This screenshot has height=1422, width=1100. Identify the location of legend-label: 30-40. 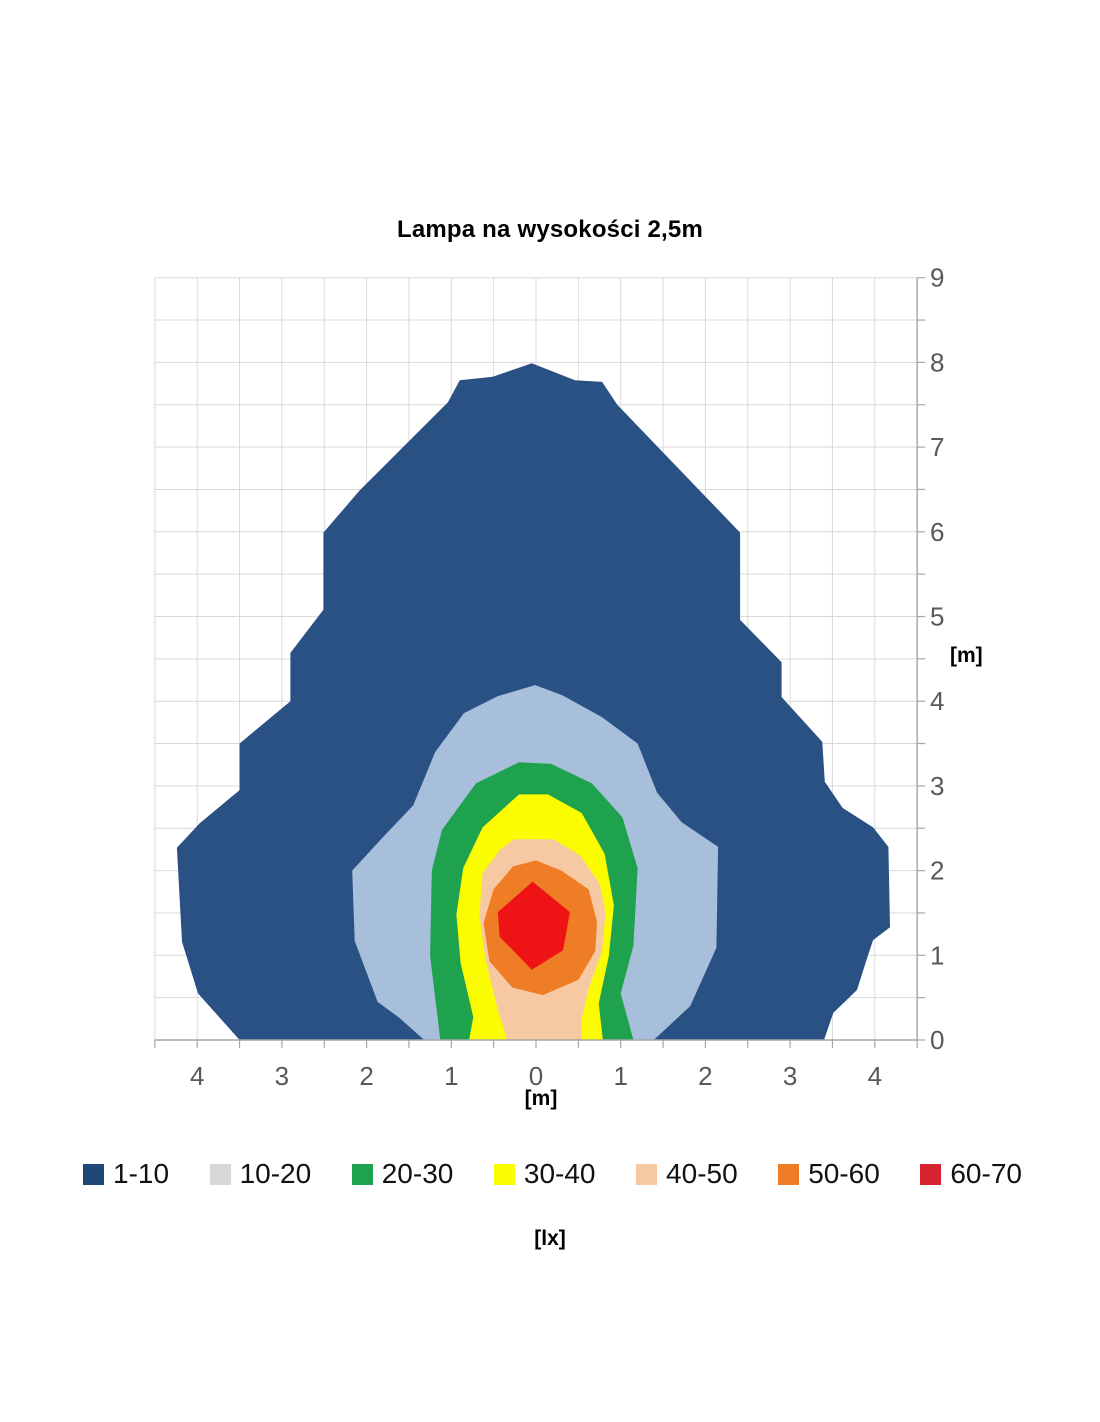
(559, 1173).